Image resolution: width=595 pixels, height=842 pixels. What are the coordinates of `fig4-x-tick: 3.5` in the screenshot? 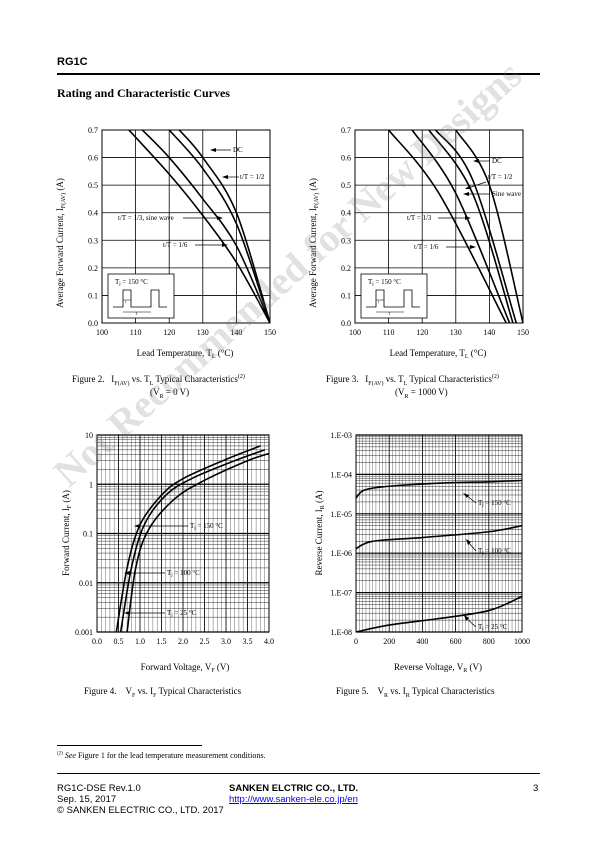 It's located at (248, 641).